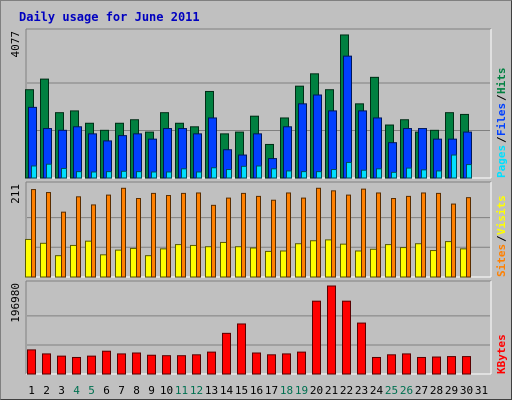 This screenshot has height=401, width=512. What do you see at coordinates (256, 390) in the screenshot?
I see `x-tick-16: 16` at bounding box center [256, 390].